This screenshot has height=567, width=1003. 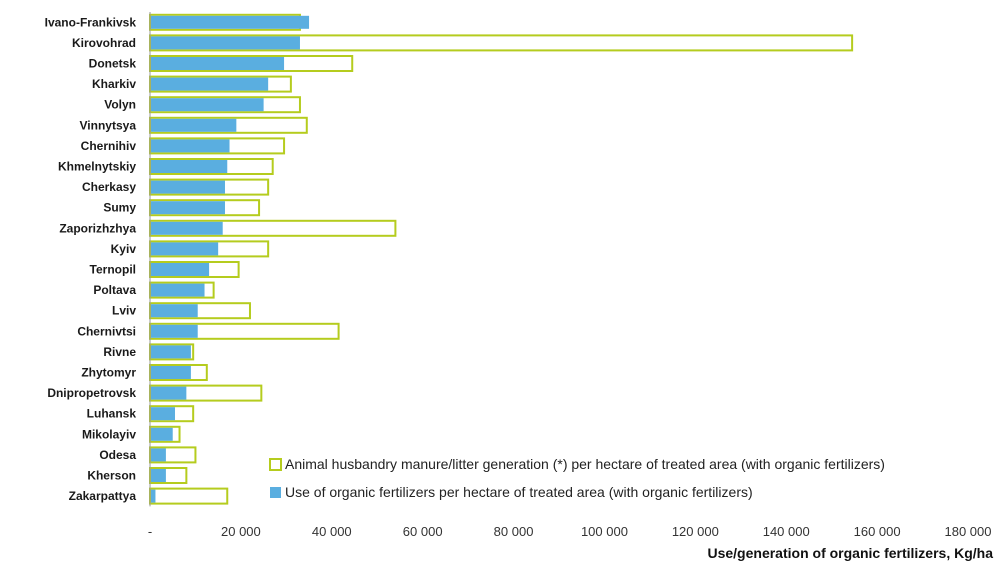 I want to click on category-label-kharkiv: Kharkiv, so click(x=114, y=84).